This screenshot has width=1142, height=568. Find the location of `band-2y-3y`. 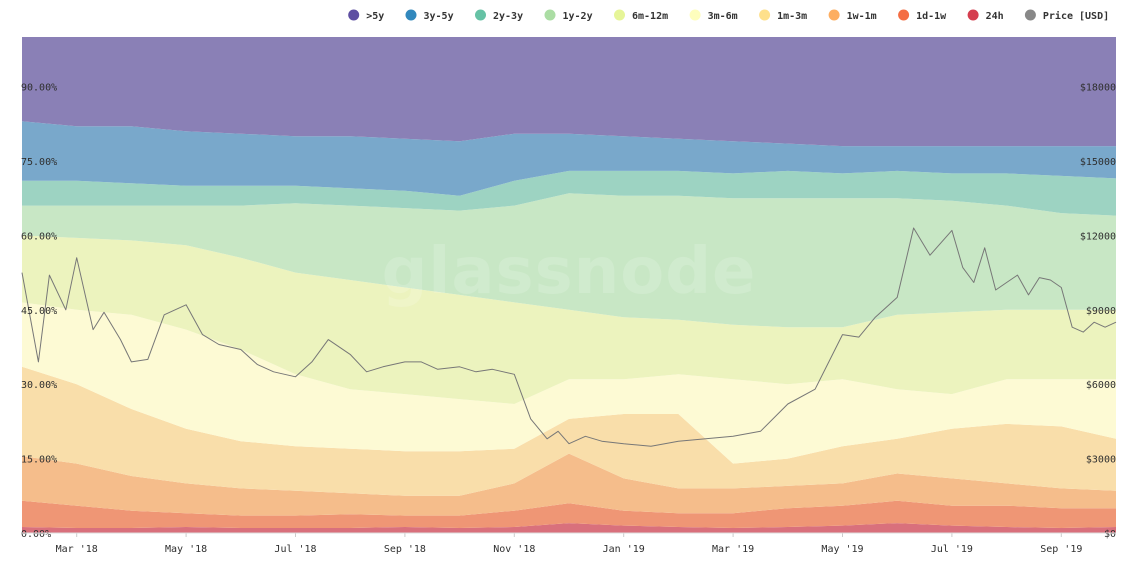

band-2y-3y is located at coordinates (569, 193).